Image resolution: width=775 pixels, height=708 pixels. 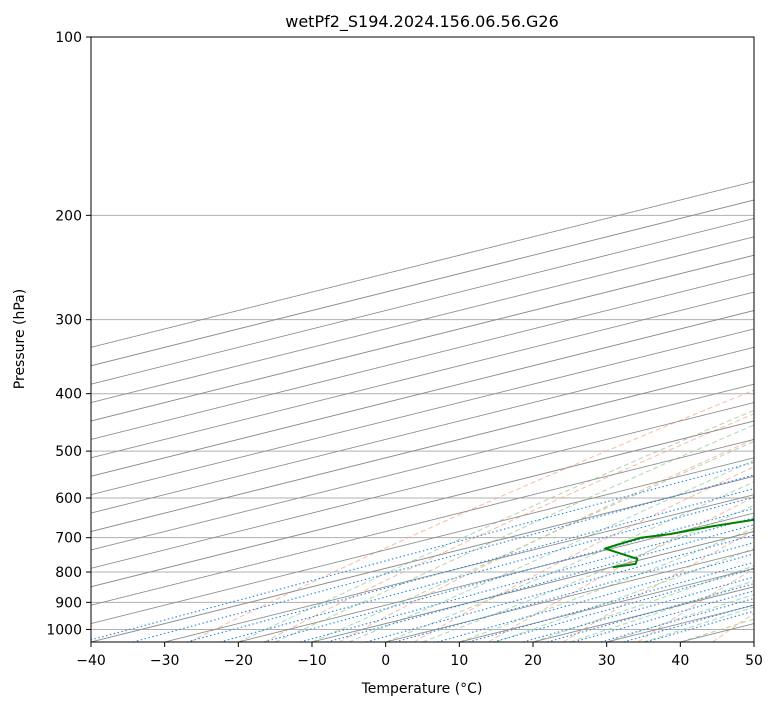 I want to click on x-tick-label: 30, so click(x=607, y=661).